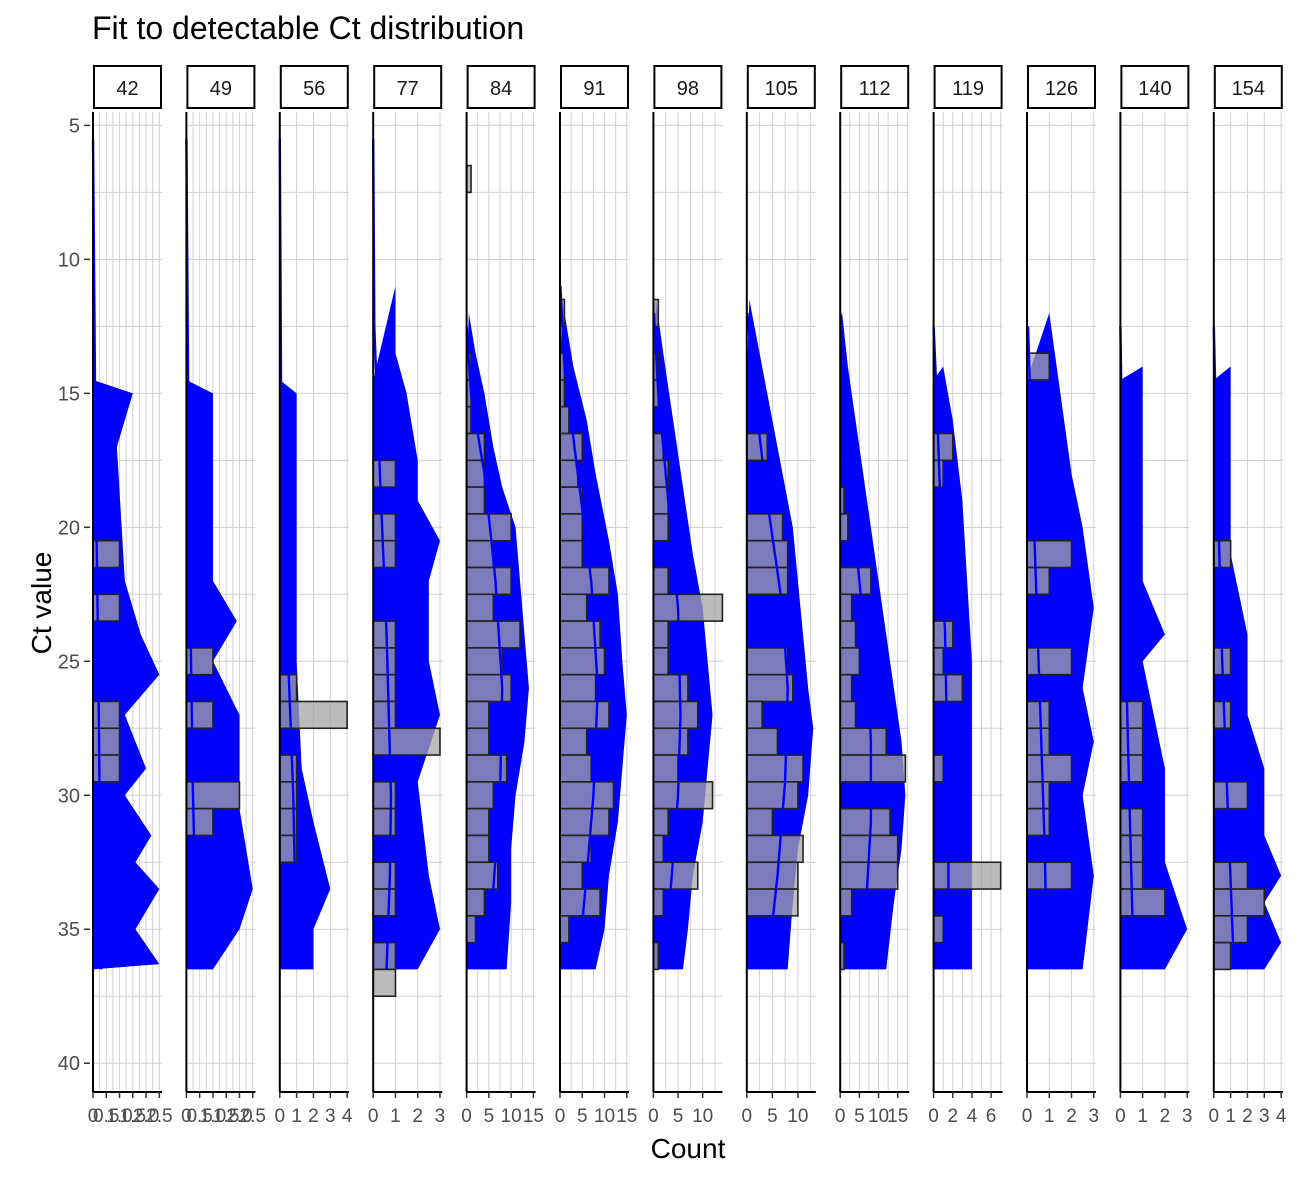 Image resolution: width=1299 pixels, height=1181 pixels. What do you see at coordinates (213, 1116) in the screenshot?
I see `x-tick-label: 1.0` at bounding box center [213, 1116].